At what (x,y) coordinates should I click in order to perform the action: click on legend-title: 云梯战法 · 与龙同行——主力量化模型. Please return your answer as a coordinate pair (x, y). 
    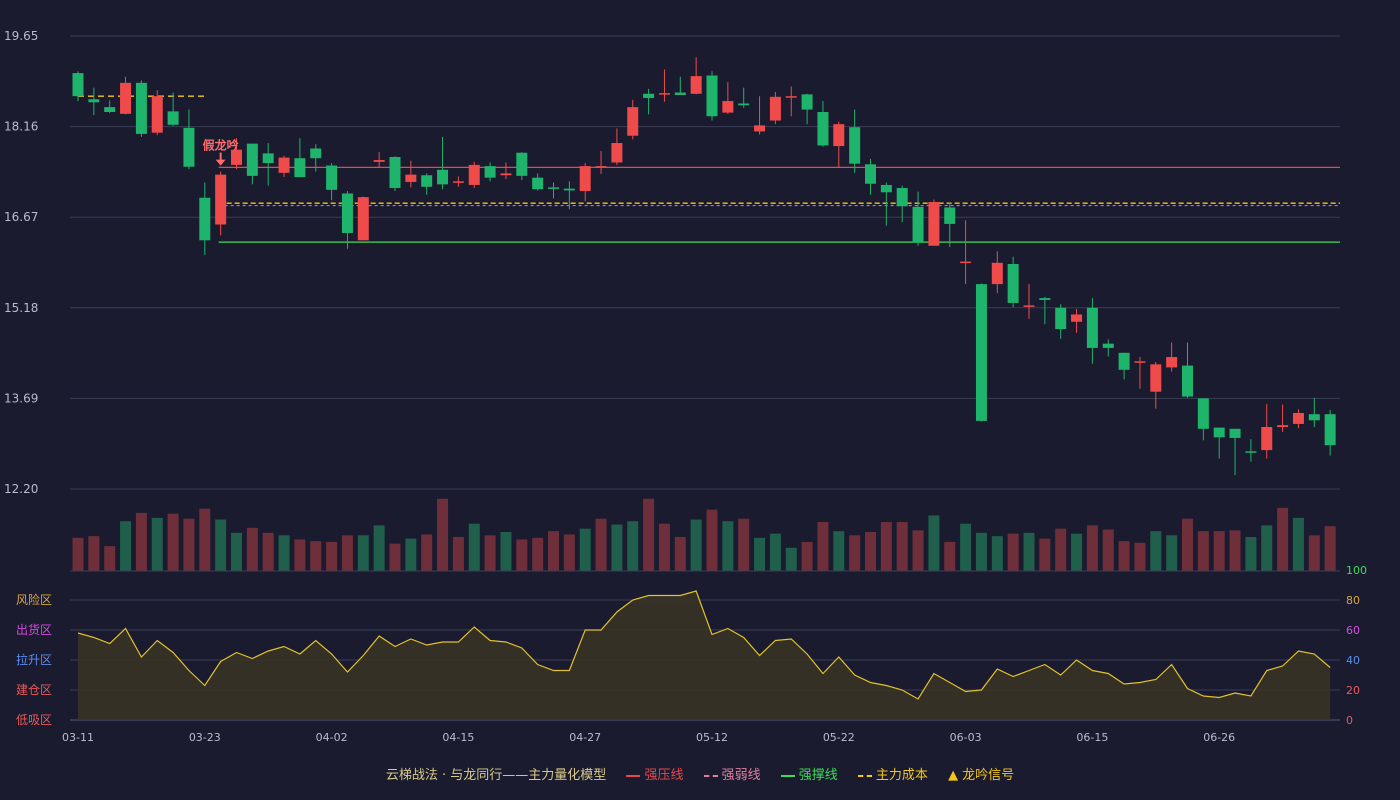
    Looking at the image, I should click on (496, 775).